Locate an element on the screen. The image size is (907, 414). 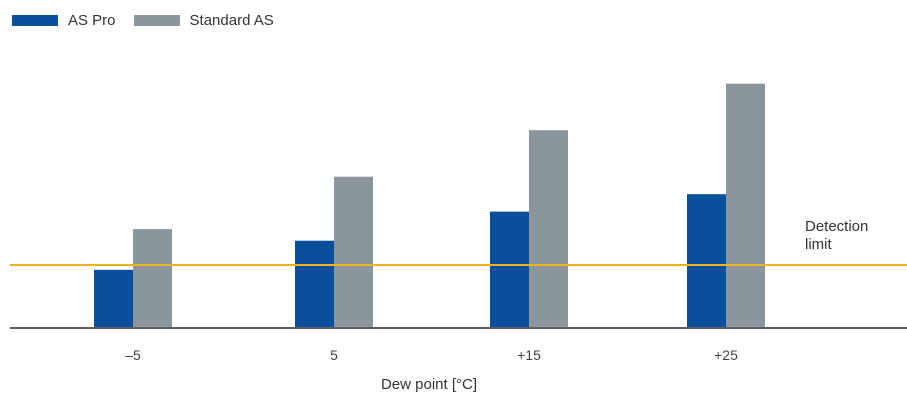
detection-limit-label-line2: limit is located at coordinates (818, 244).